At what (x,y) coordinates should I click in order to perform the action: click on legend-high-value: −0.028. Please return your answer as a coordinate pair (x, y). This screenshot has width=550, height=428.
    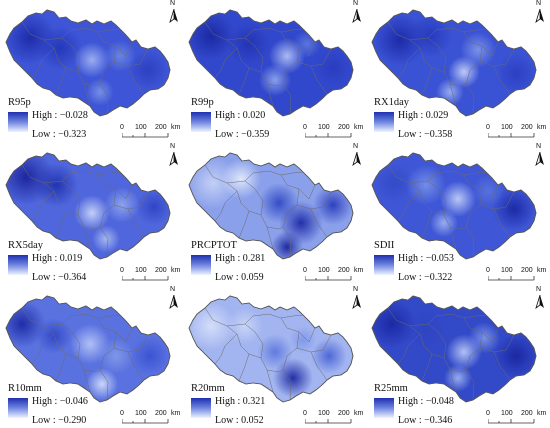
    Looking at the image, I should click on (73, 115).